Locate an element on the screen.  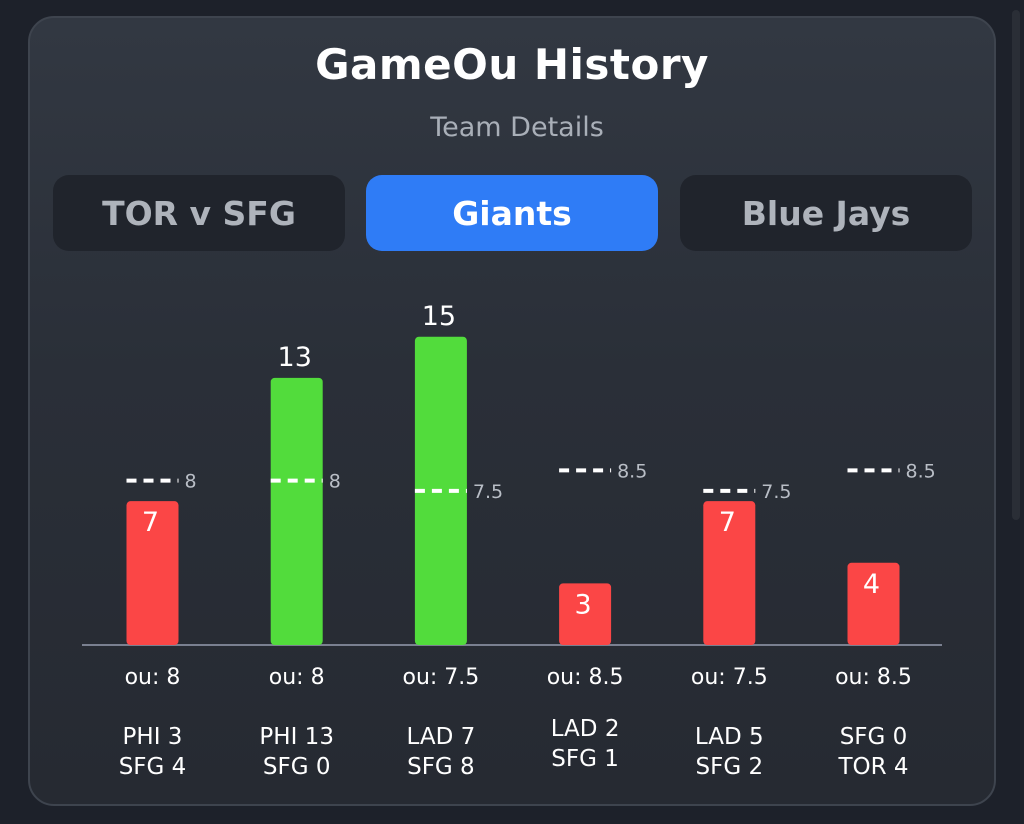
ou-tick-game-2: ou: 8 is located at coordinates (297, 677).